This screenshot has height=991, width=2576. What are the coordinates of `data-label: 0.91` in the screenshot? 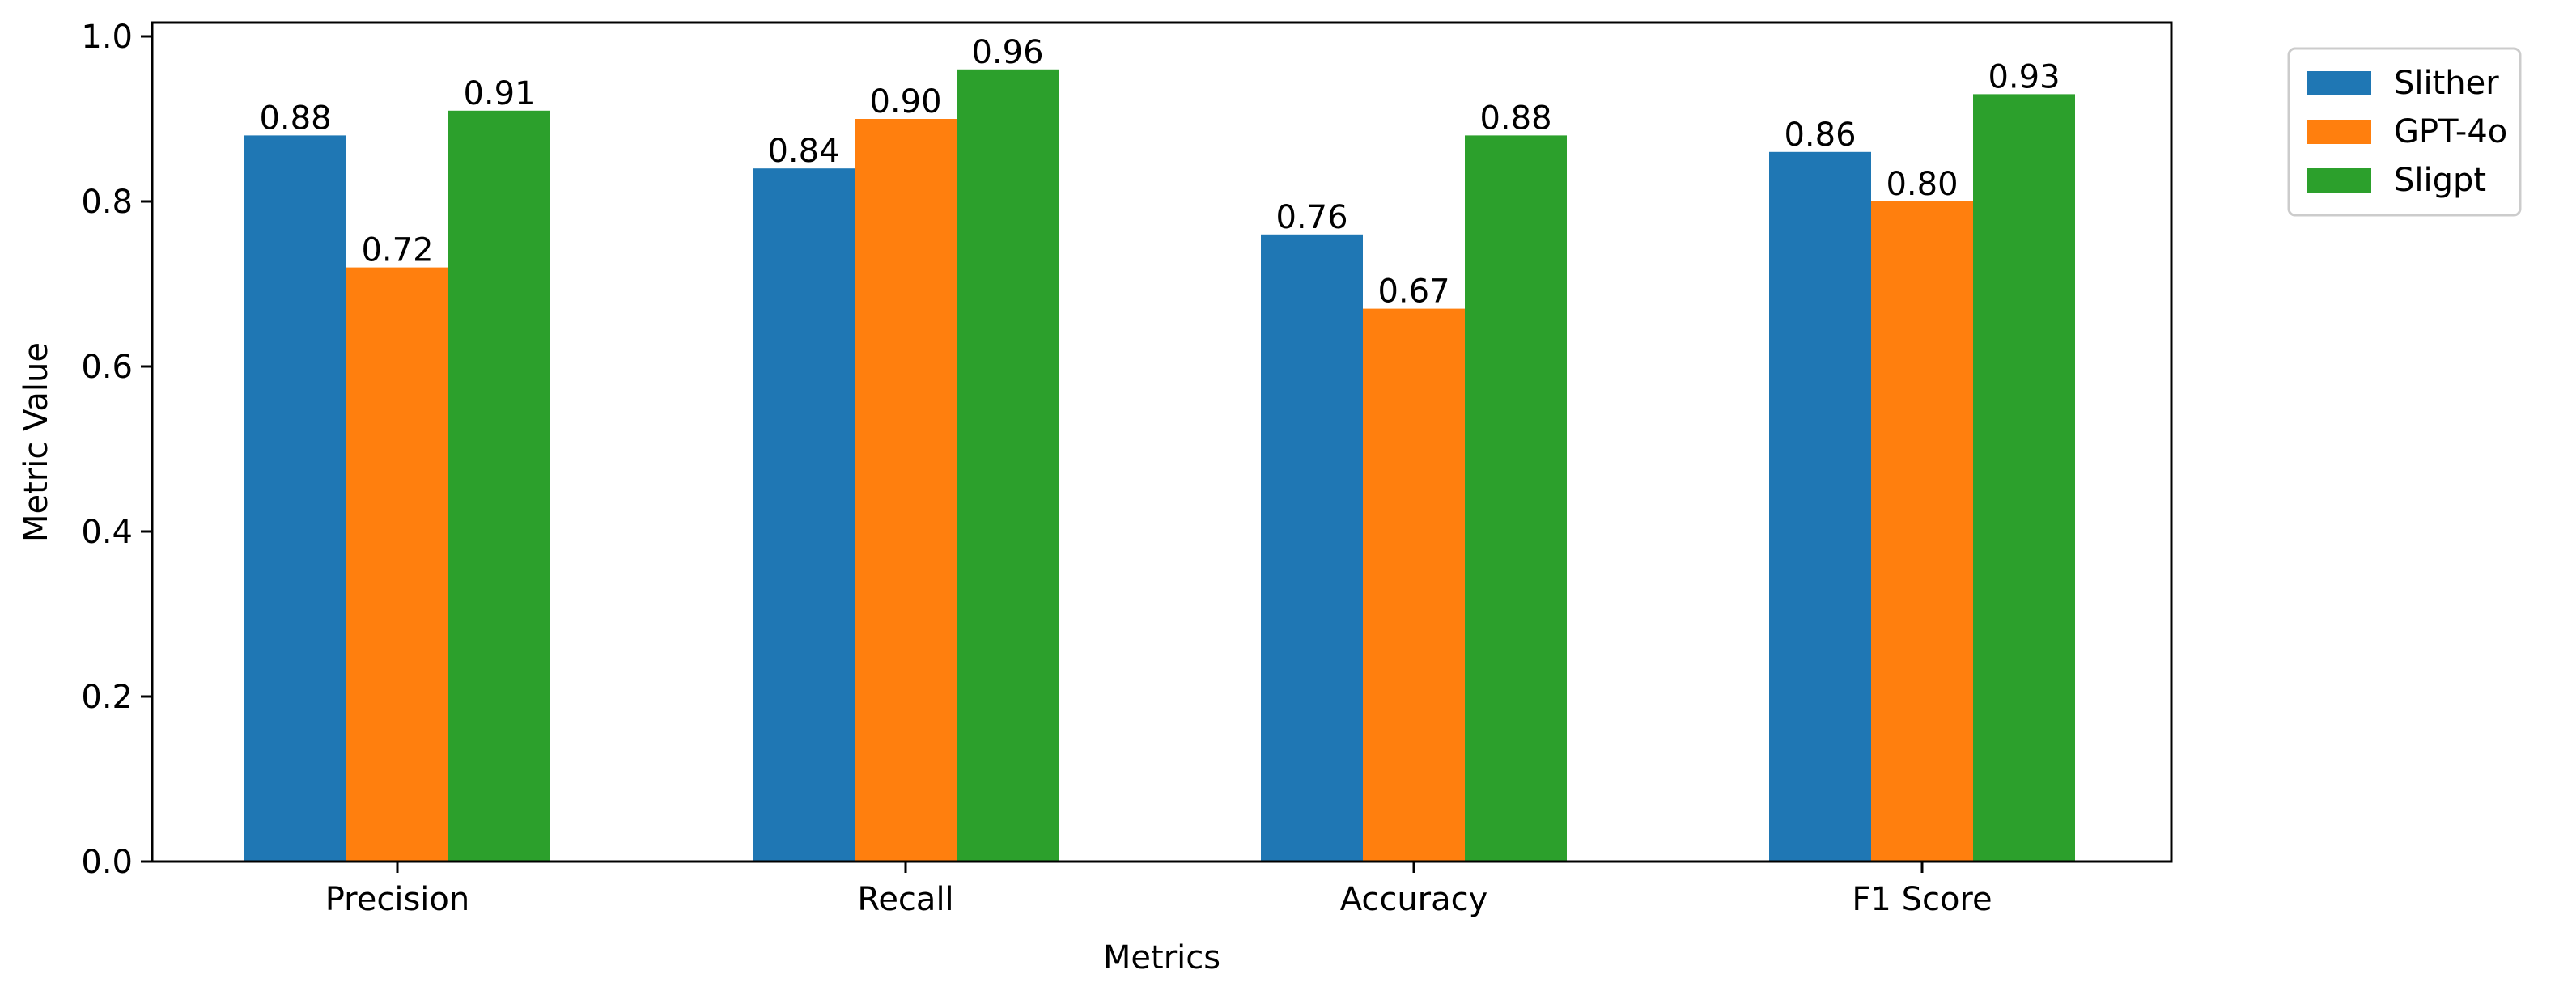 It's located at (499, 93).